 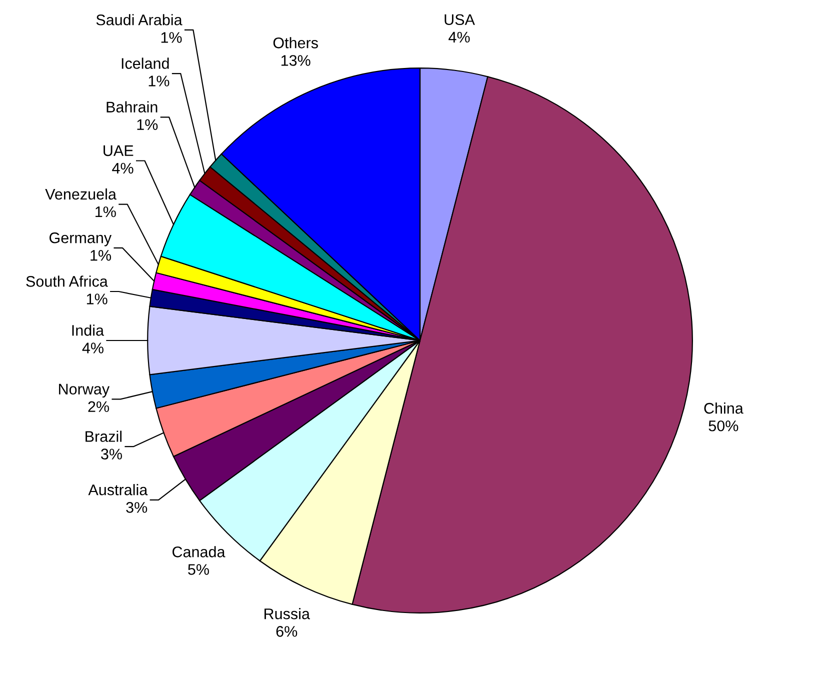 What do you see at coordinates (198, 569) in the screenshot?
I see `data-label: 5%` at bounding box center [198, 569].